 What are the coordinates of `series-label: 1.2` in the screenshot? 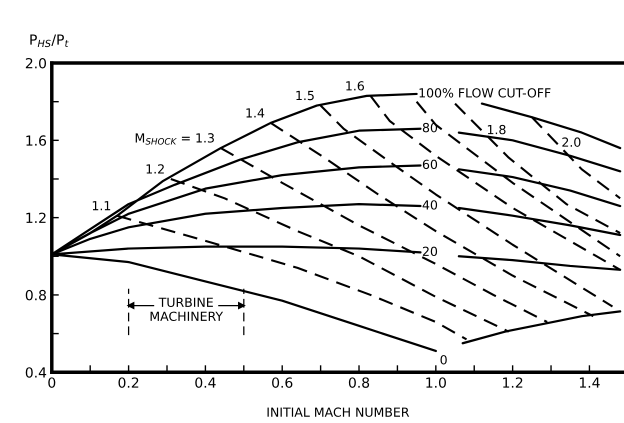 It's located at (155, 169).